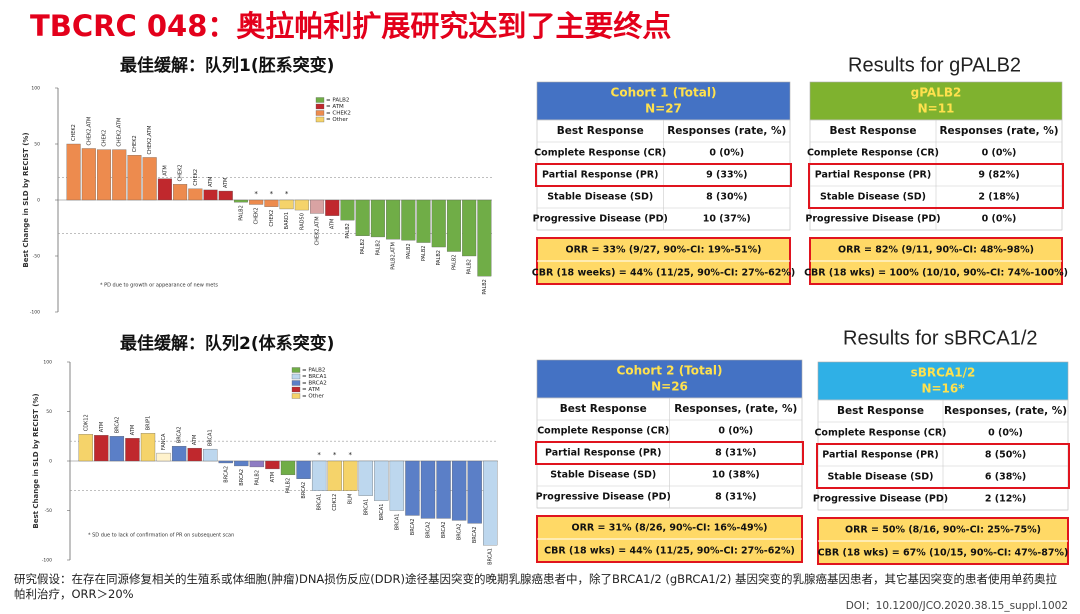 Image resolution: width=1080 pixels, height=614 pixels. What do you see at coordinates (726, 175) in the screenshot?
I see `table-cell: 9 (33%)` at bounding box center [726, 175].